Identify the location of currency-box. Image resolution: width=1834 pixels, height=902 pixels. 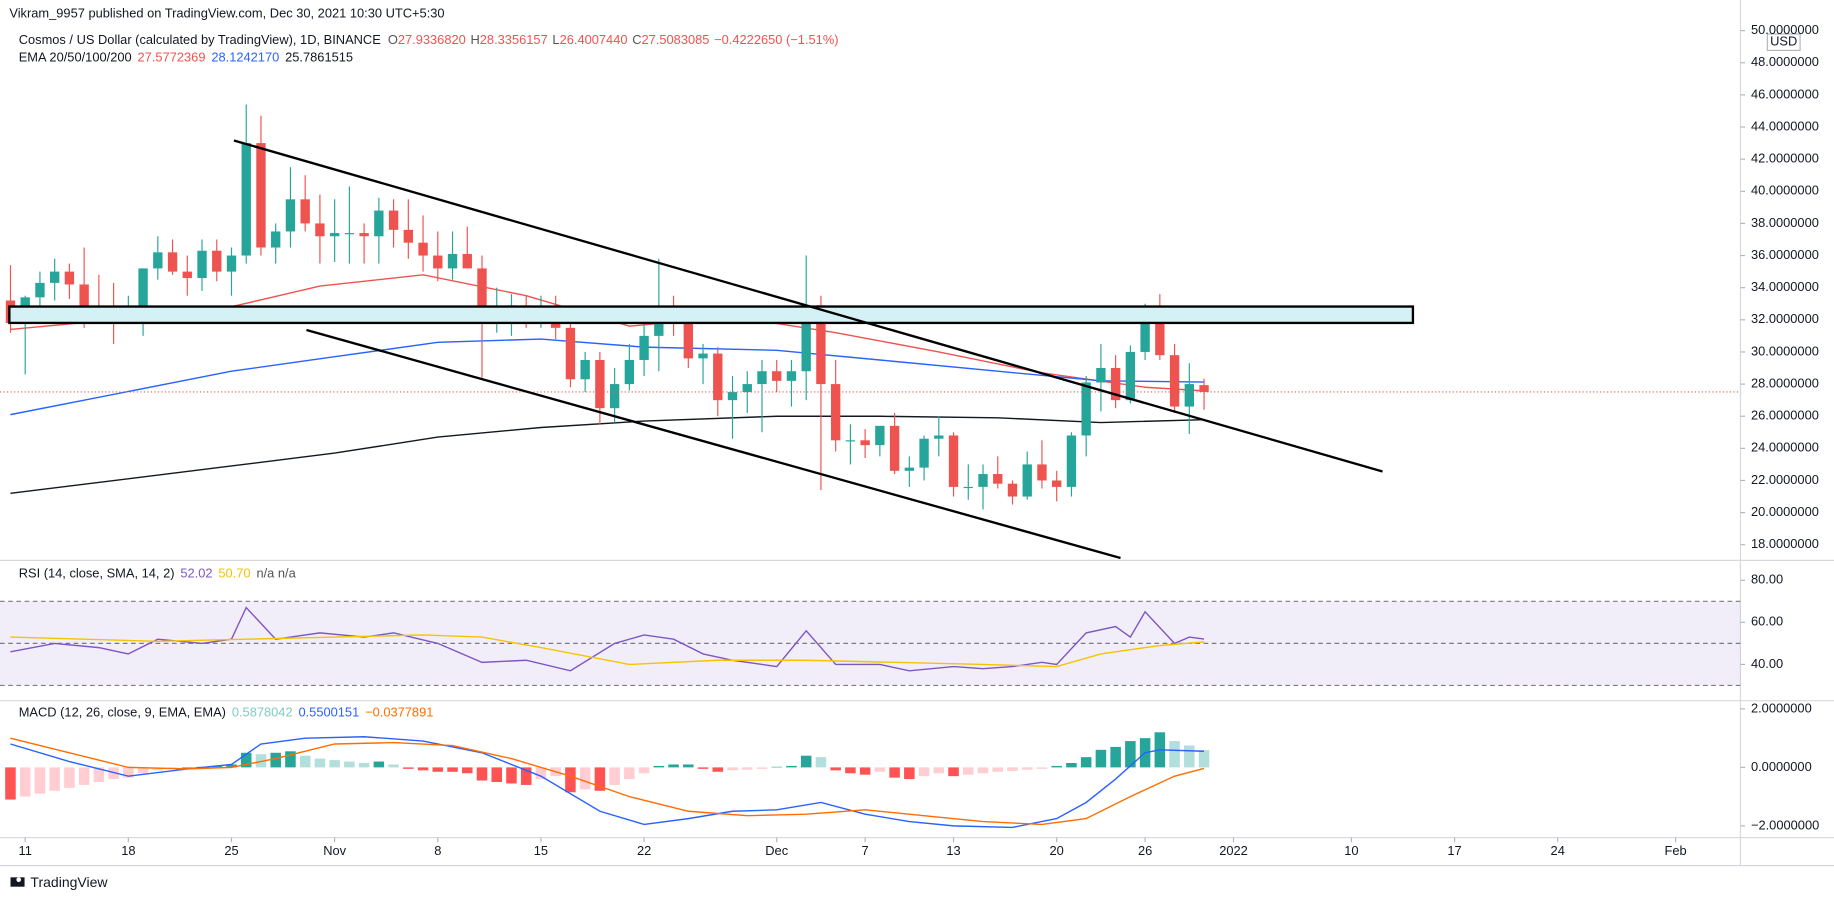
(1783, 42).